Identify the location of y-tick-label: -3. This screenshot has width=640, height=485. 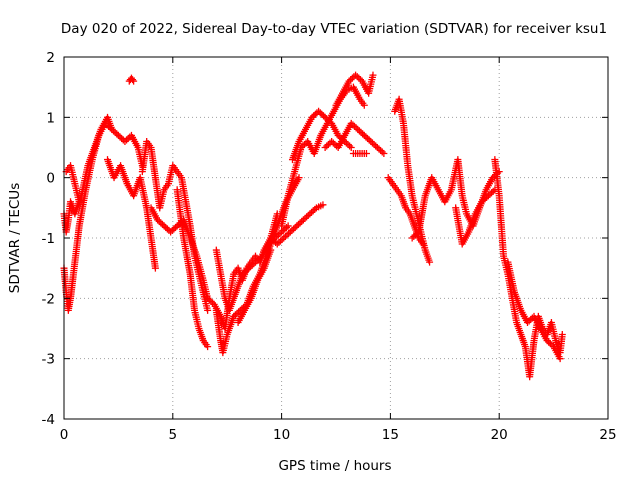
(48, 360).